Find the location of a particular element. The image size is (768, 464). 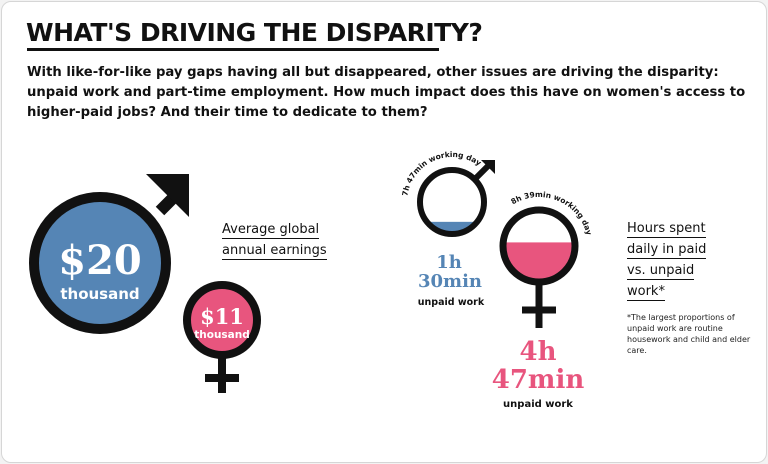

female-unpaid-caption: unpaid work is located at coordinates (538, 404).